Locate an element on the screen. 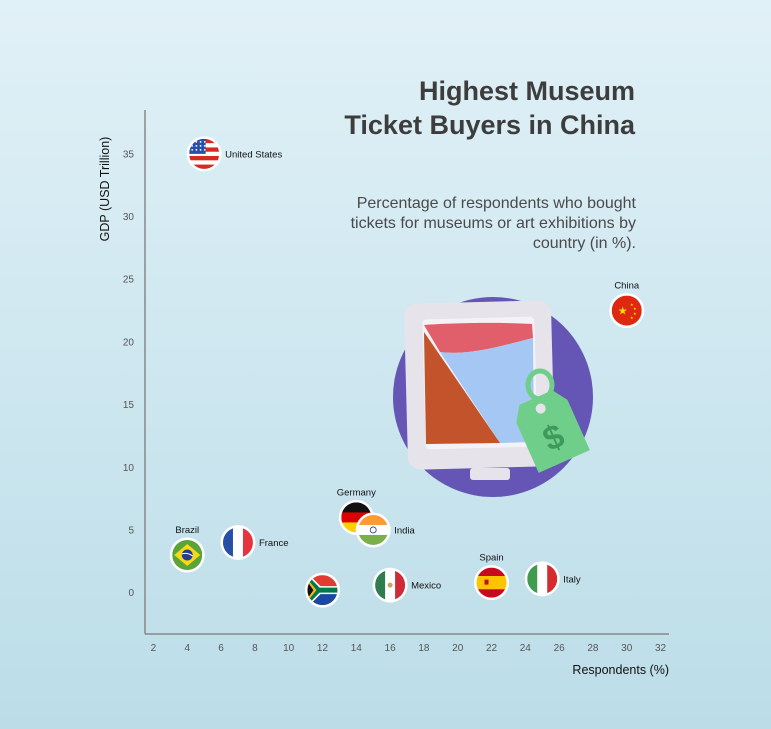  chart-title: Highest Museum Ticket Buyers in China is located at coordinates (489, 108).